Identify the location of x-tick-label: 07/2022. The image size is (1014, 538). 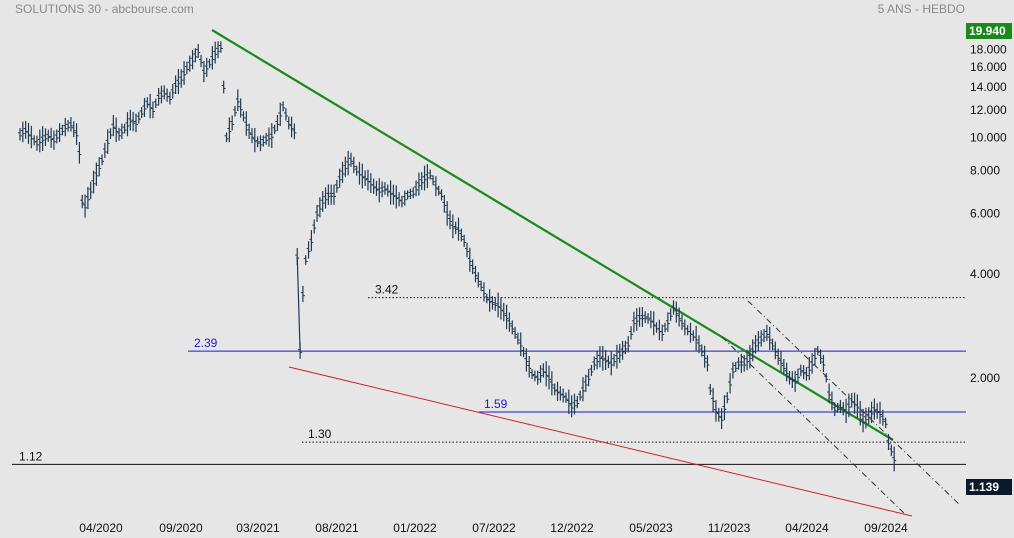
(494, 528).